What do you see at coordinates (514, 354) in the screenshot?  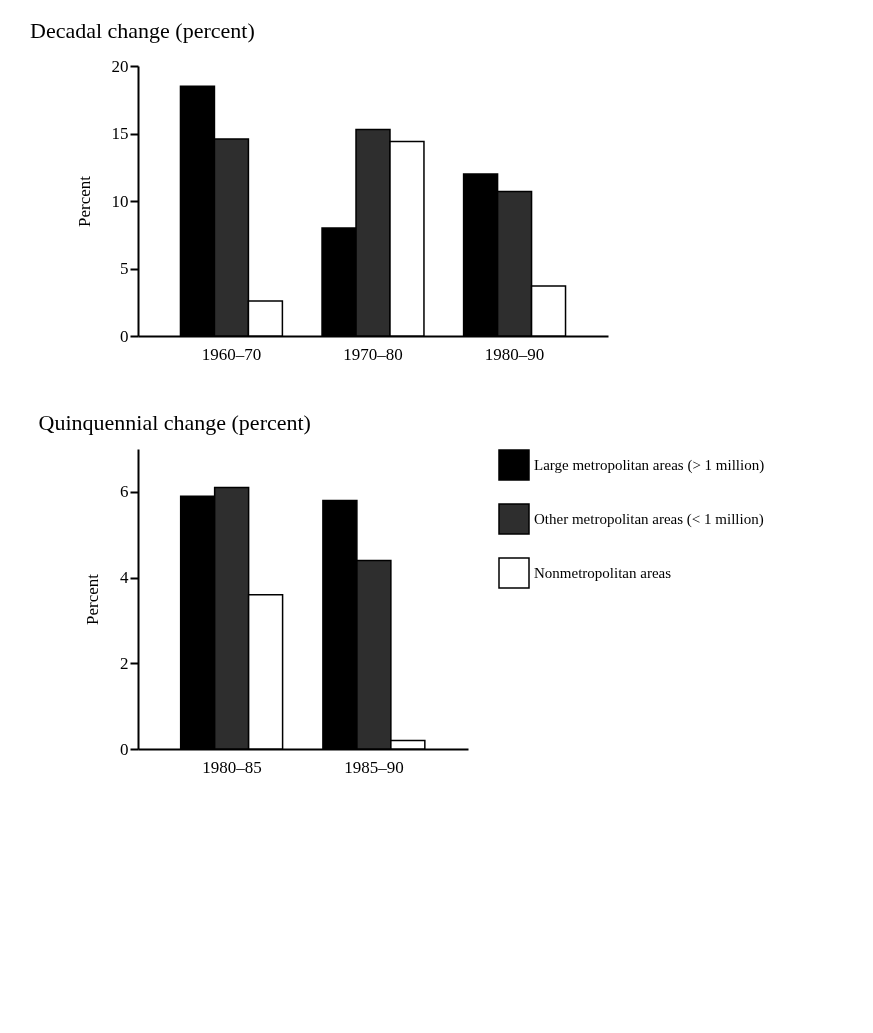 I see `x-tick-label: 1980–90` at bounding box center [514, 354].